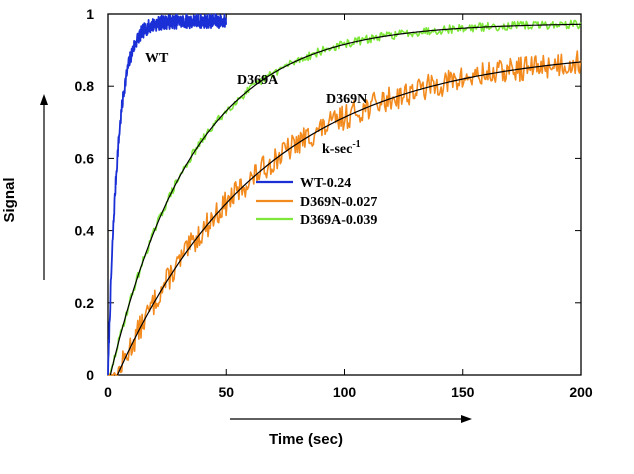  Describe the element at coordinates (157, 58) in the screenshot. I see `annotation-wt: WT` at that location.